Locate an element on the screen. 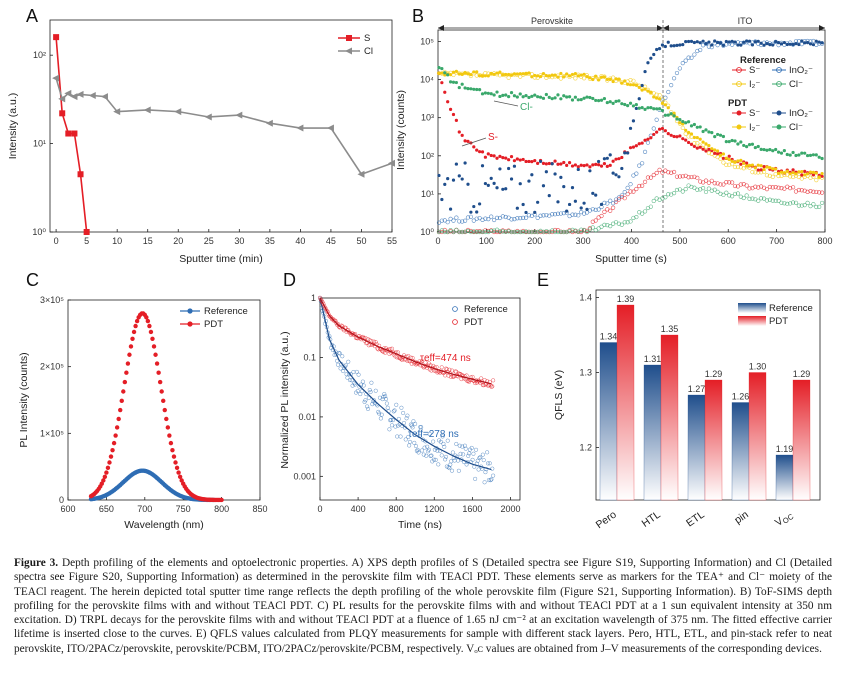 This screenshot has height=695, width=845. d-xtick-label: 800 is located at coordinates (396, 509).